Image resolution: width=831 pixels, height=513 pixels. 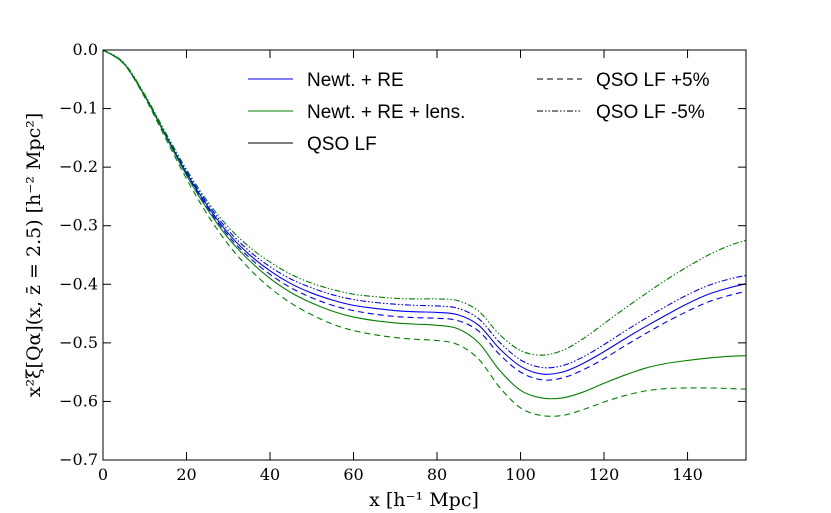 I want to click on y-axis-label: x²ξ[Qα](x, z̄ = 2.5) [h⁻² Mpc²], so click(x=34, y=255).